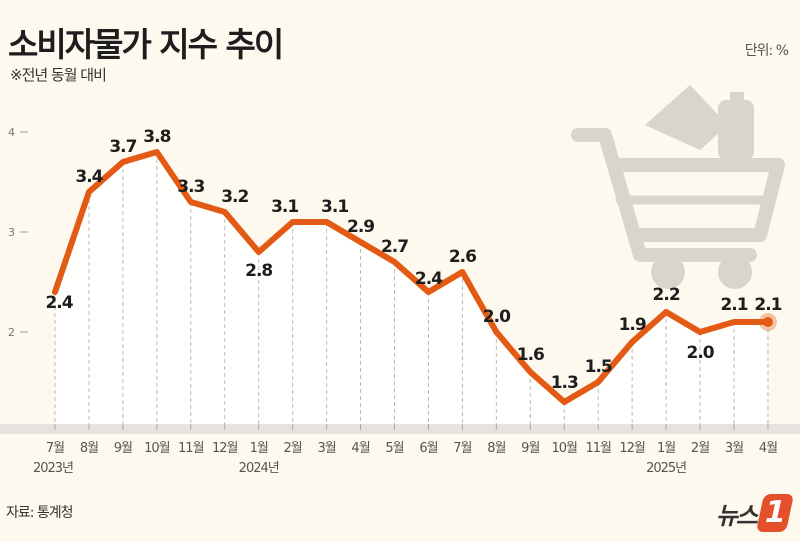 Image resolution: width=800 pixels, height=542 pixels. I want to click on chart-subtitle: ※전년 동월 대비, so click(58, 75).